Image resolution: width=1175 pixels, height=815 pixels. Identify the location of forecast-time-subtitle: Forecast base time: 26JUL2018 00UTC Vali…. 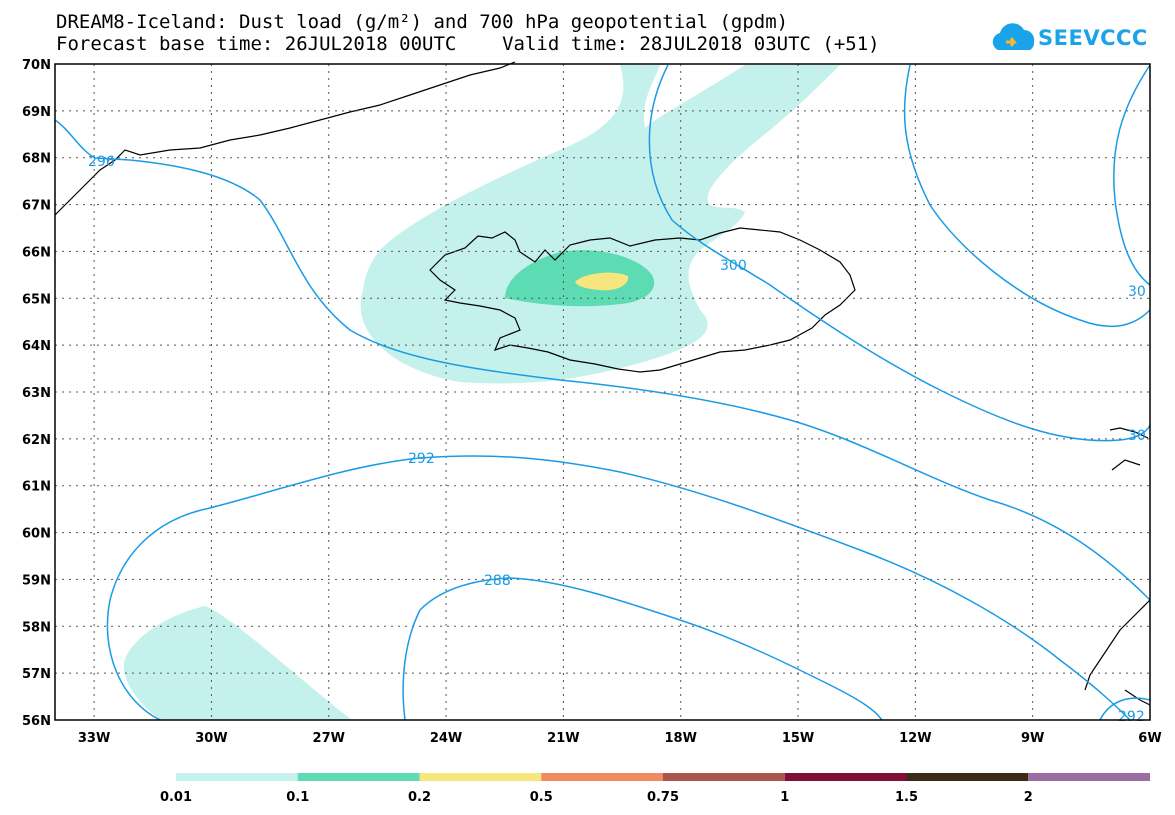
(468, 44).